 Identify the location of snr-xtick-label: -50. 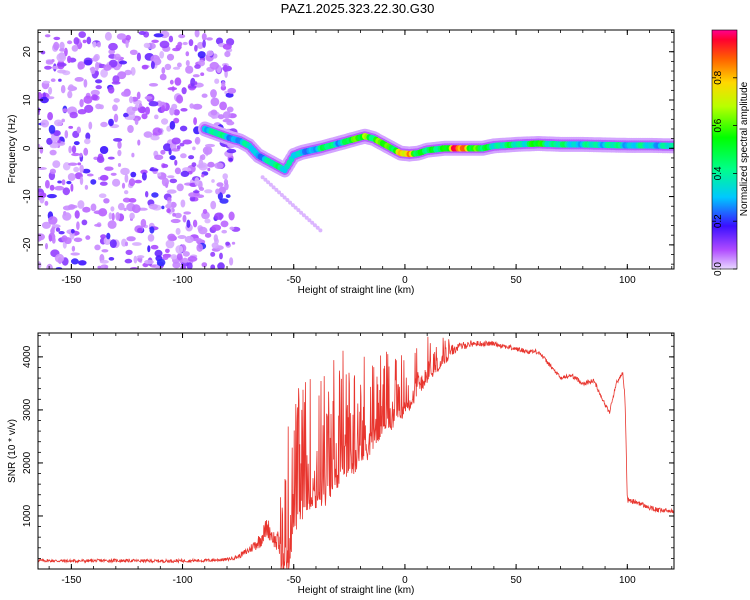
(294, 580).